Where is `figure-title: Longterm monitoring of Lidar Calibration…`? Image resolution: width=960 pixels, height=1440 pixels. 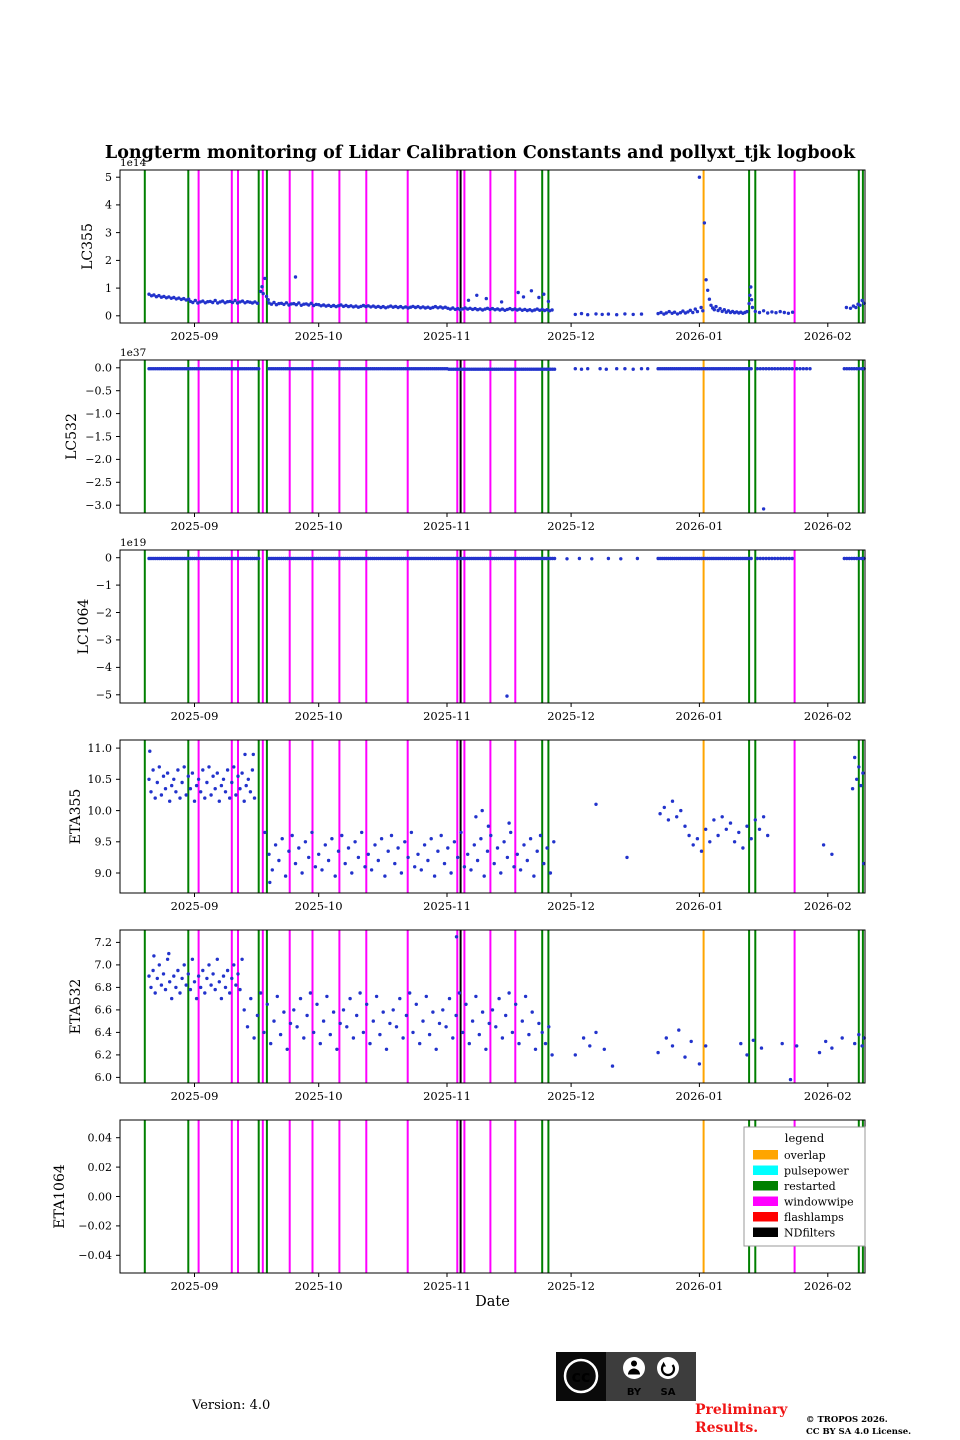
figure-title: Longterm monitoring of Lidar Calibration… is located at coordinates (480, 153).